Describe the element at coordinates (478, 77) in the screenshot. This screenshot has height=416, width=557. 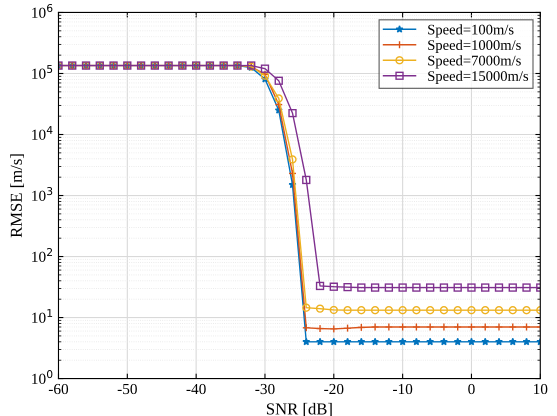
I see `legend-label: Speed=15000m/s` at that location.